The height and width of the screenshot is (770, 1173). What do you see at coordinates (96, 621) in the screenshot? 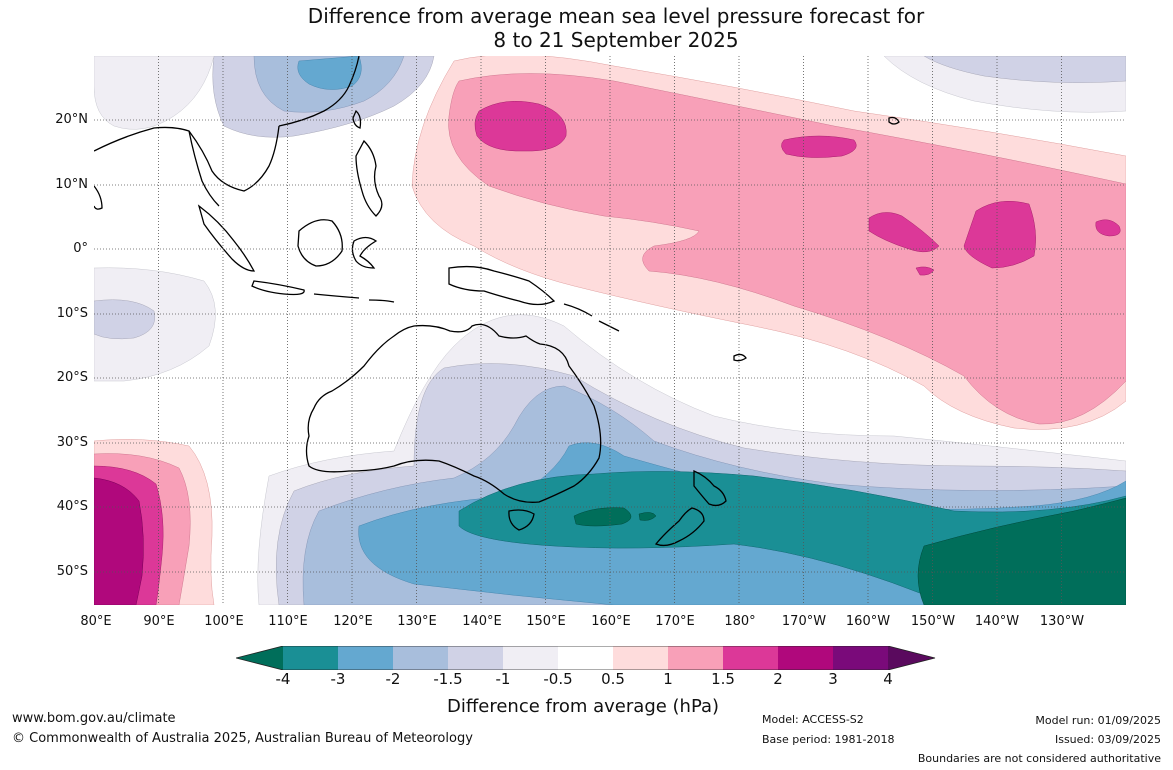
I see `lon-label-80e: 80°E` at bounding box center [96, 621].